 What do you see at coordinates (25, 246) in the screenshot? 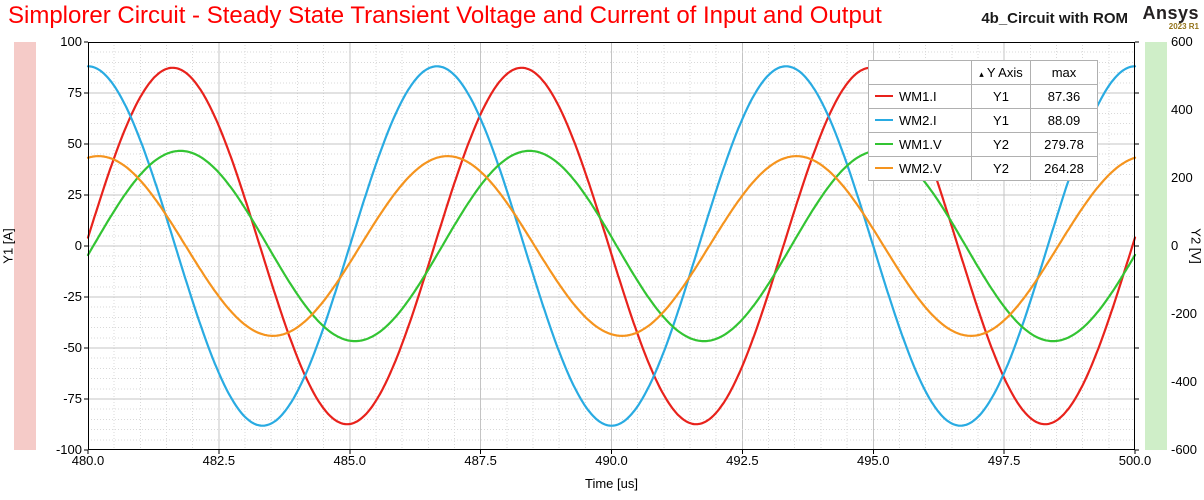
I see `y1-axis-color-band` at bounding box center [25, 246].